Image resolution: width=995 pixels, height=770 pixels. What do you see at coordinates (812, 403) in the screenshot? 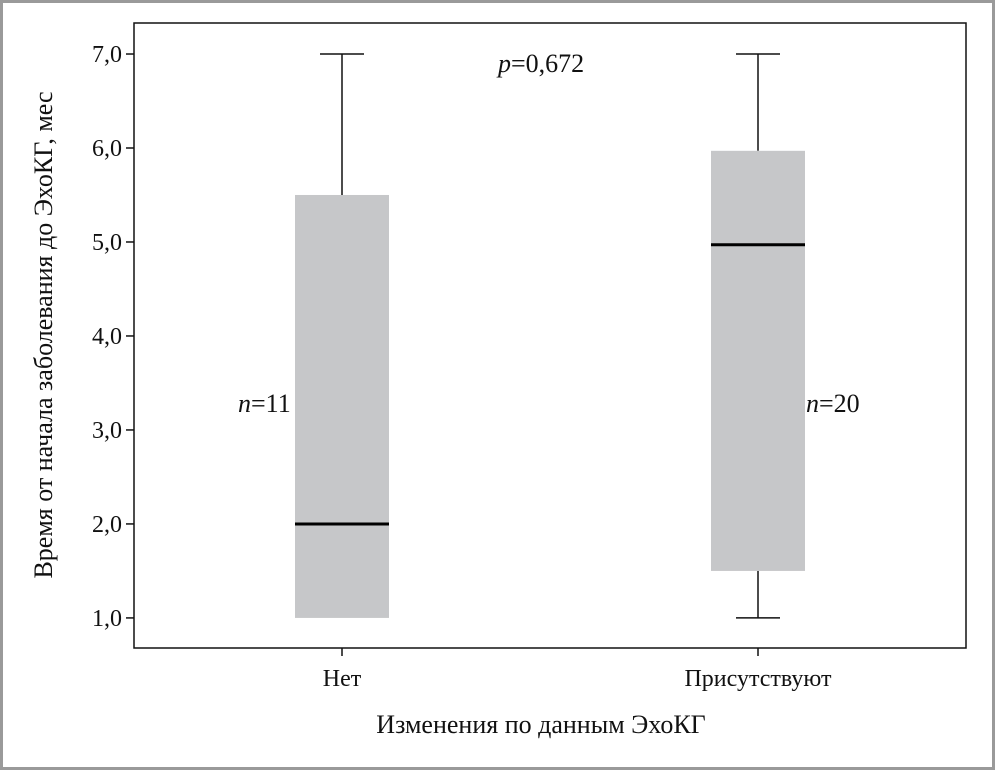
I see `n-symbol-present: n` at bounding box center [812, 403].